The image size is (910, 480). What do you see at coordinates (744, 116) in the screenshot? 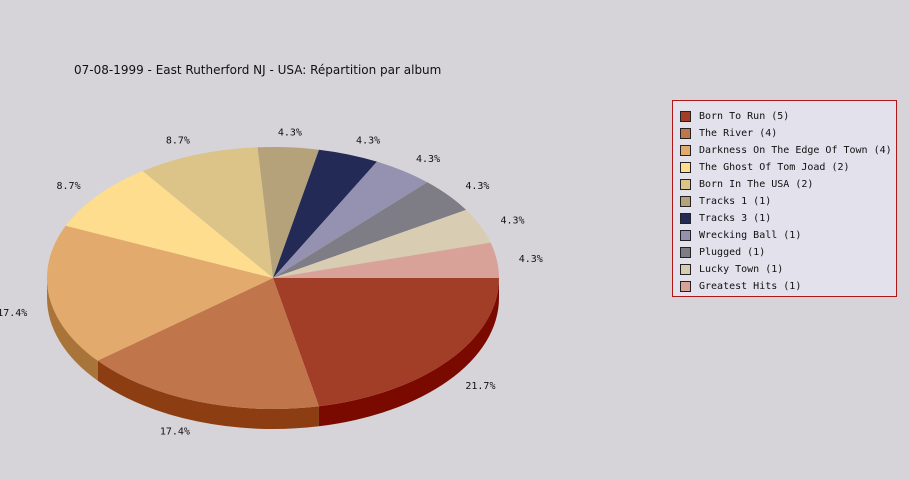
I see `legend-label: Born To Run (5)` at bounding box center [744, 116].